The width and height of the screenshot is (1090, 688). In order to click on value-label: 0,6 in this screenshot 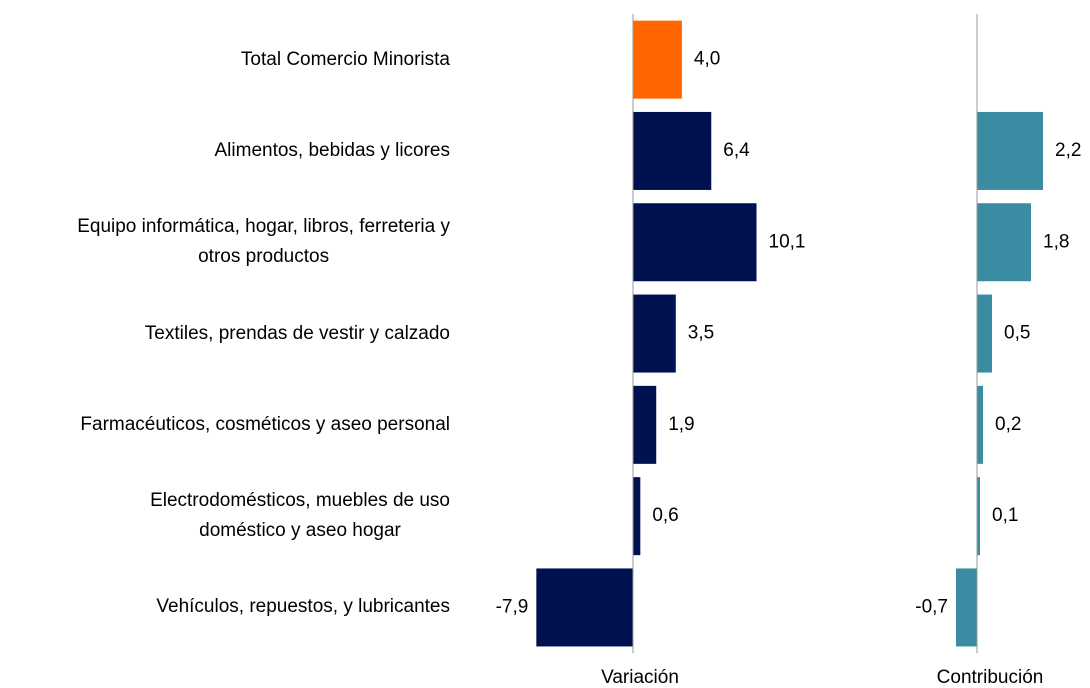, I will do `click(665, 515)`.